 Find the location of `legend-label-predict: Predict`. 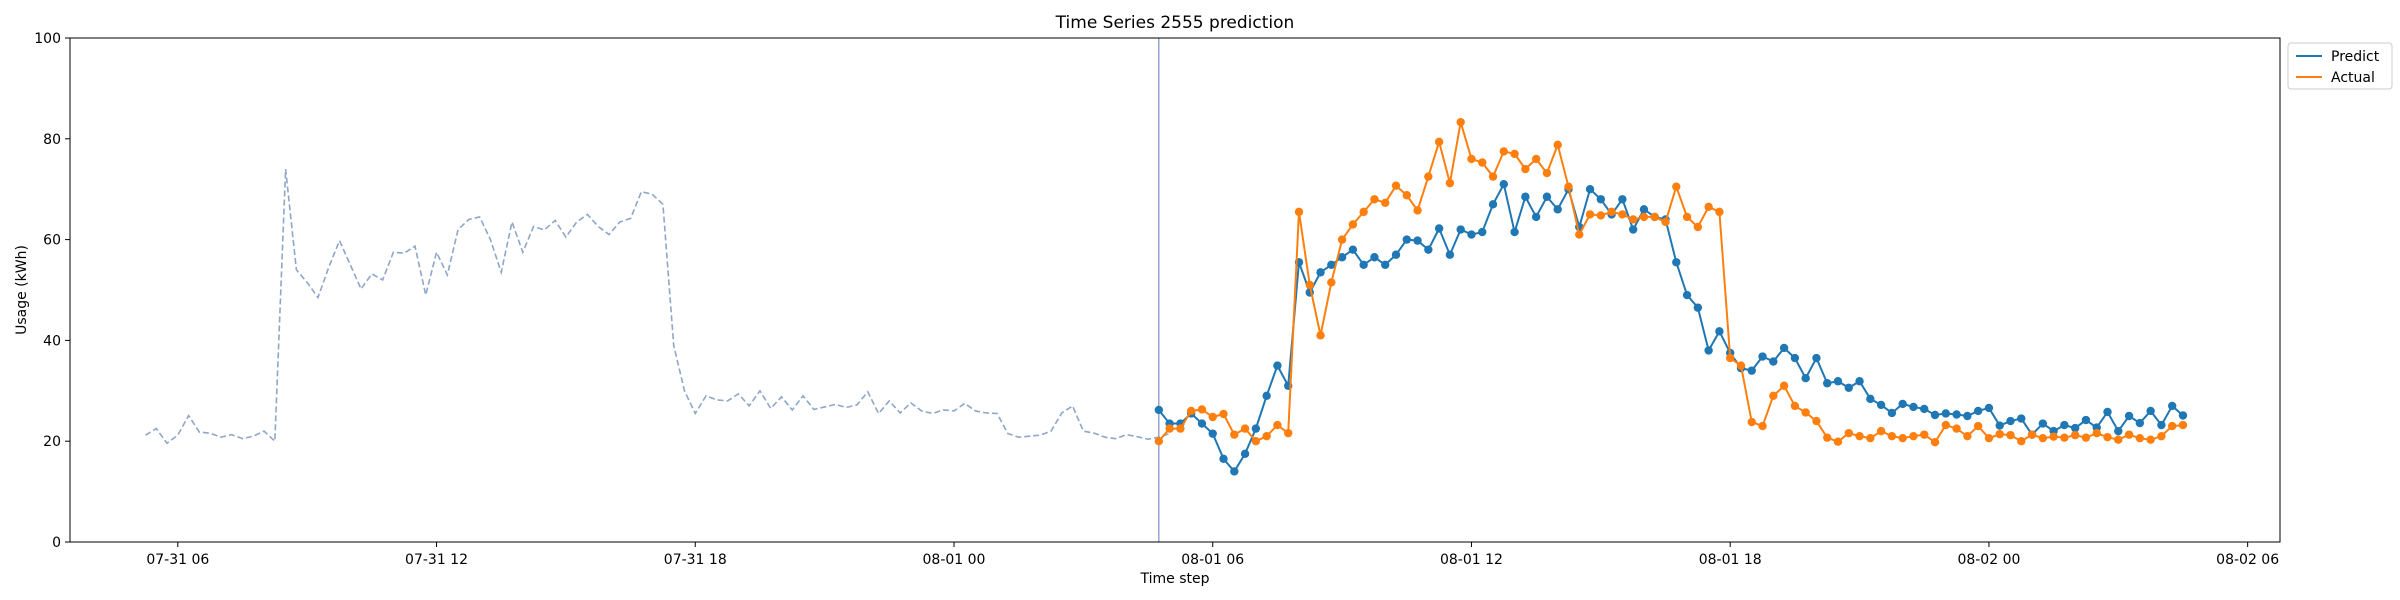

legend-label-predict: Predict is located at coordinates (2355, 57).